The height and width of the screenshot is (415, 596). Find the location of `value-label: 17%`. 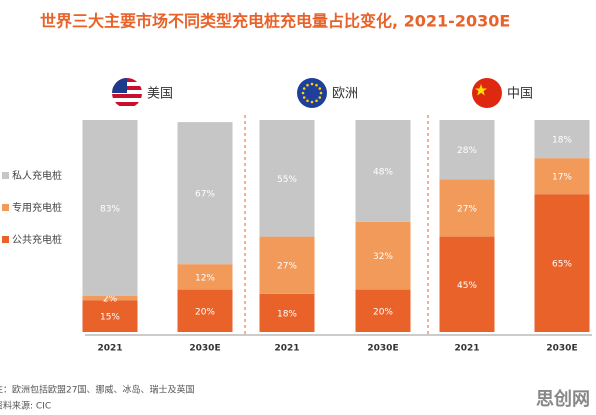

value-label: 17% is located at coordinates (562, 178).